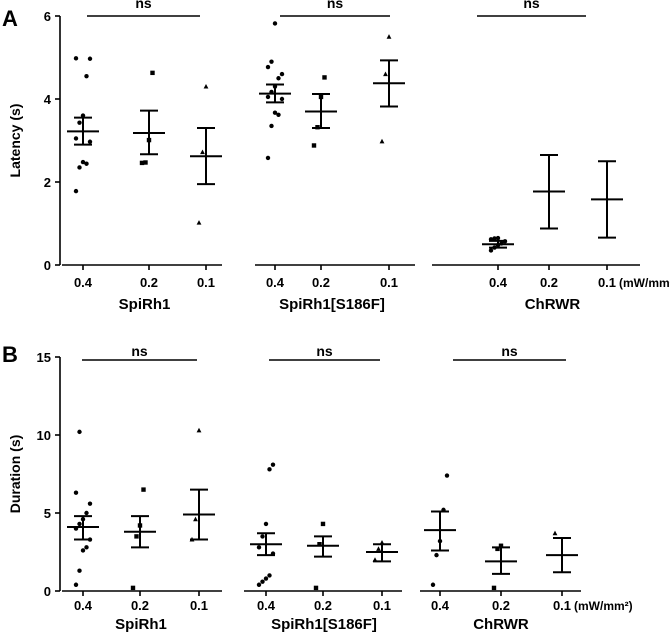  What do you see at coordinates (47, 182) in the screenshot?
I see `y-tick-label: 2` at bounding box center [47, 182].